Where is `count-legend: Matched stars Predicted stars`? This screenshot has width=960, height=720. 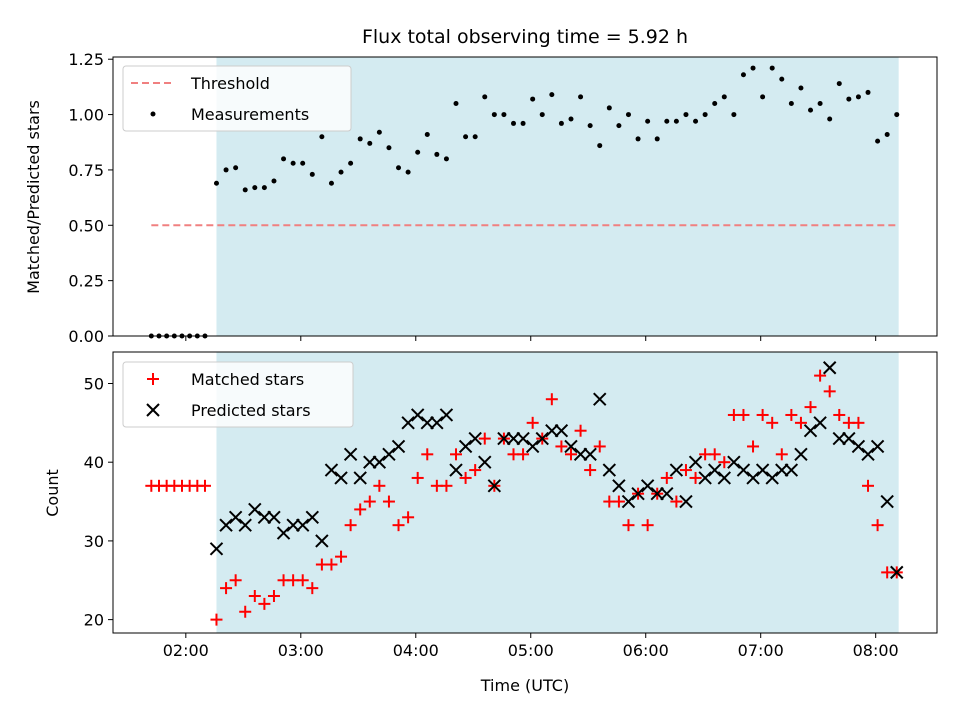
count-legend: Matched stars Predicted stars is located at coordinates (238, 394).